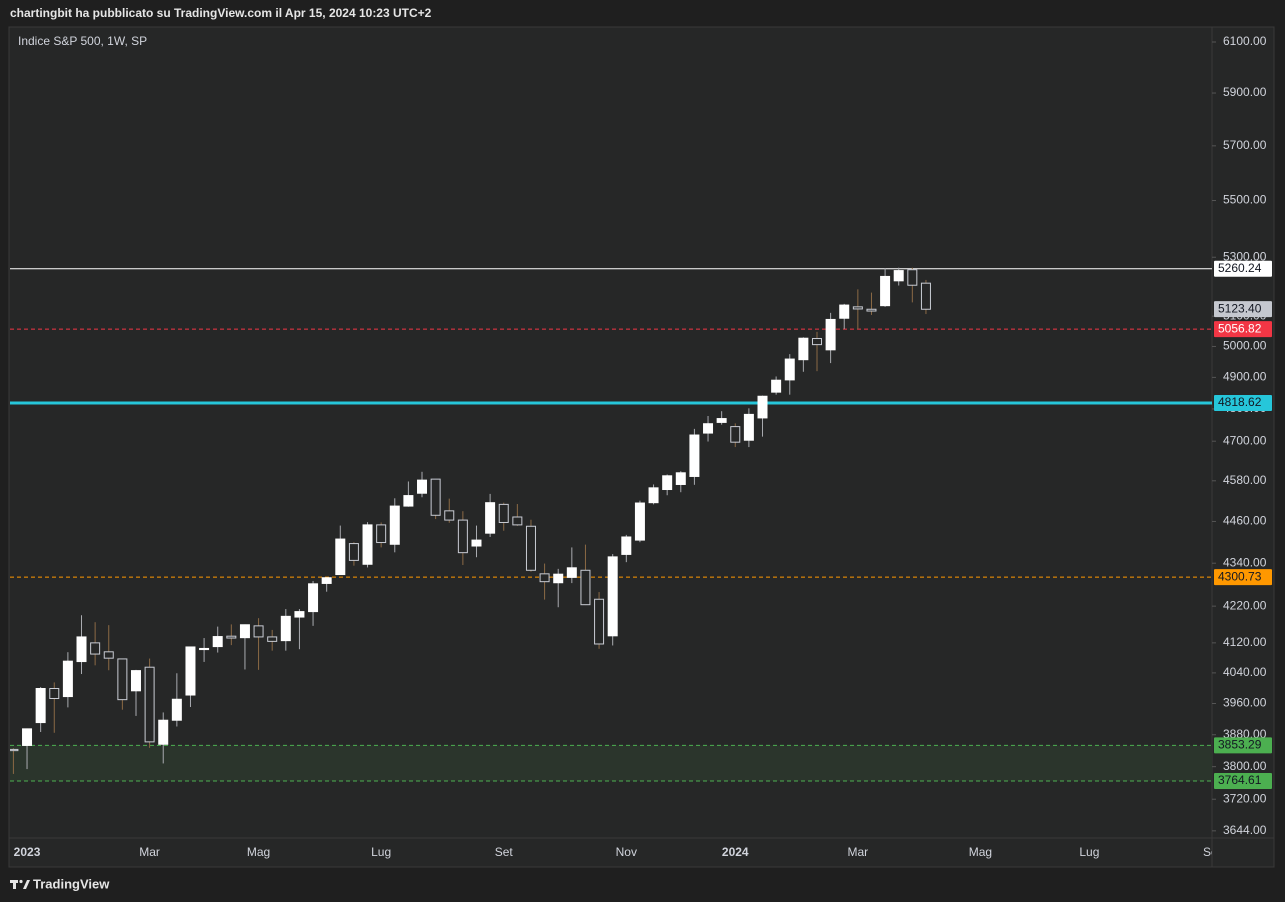 The height and width of the screenshot is (902, 1285). Describe the element at coordinates (381, 852) in the screenshot. I see `x-tick-label: Lug` at that location.